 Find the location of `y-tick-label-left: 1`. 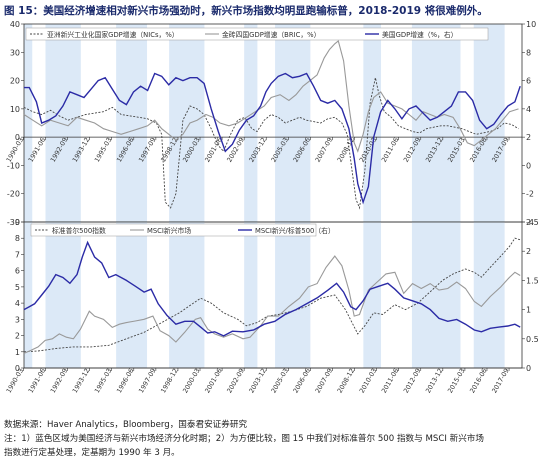

y-tick-label-left: 1 is located at coordinates (17, 352).